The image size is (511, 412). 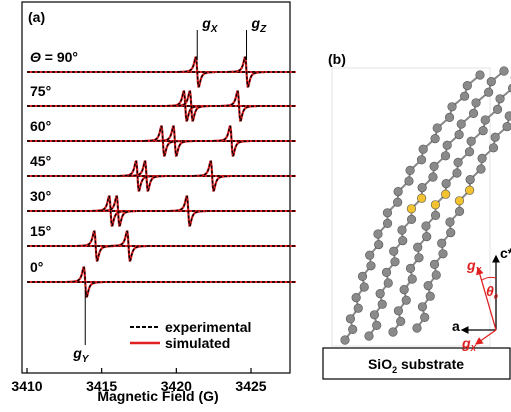 I want to click on annotation-sub: Z, so click(x=263, y=29).